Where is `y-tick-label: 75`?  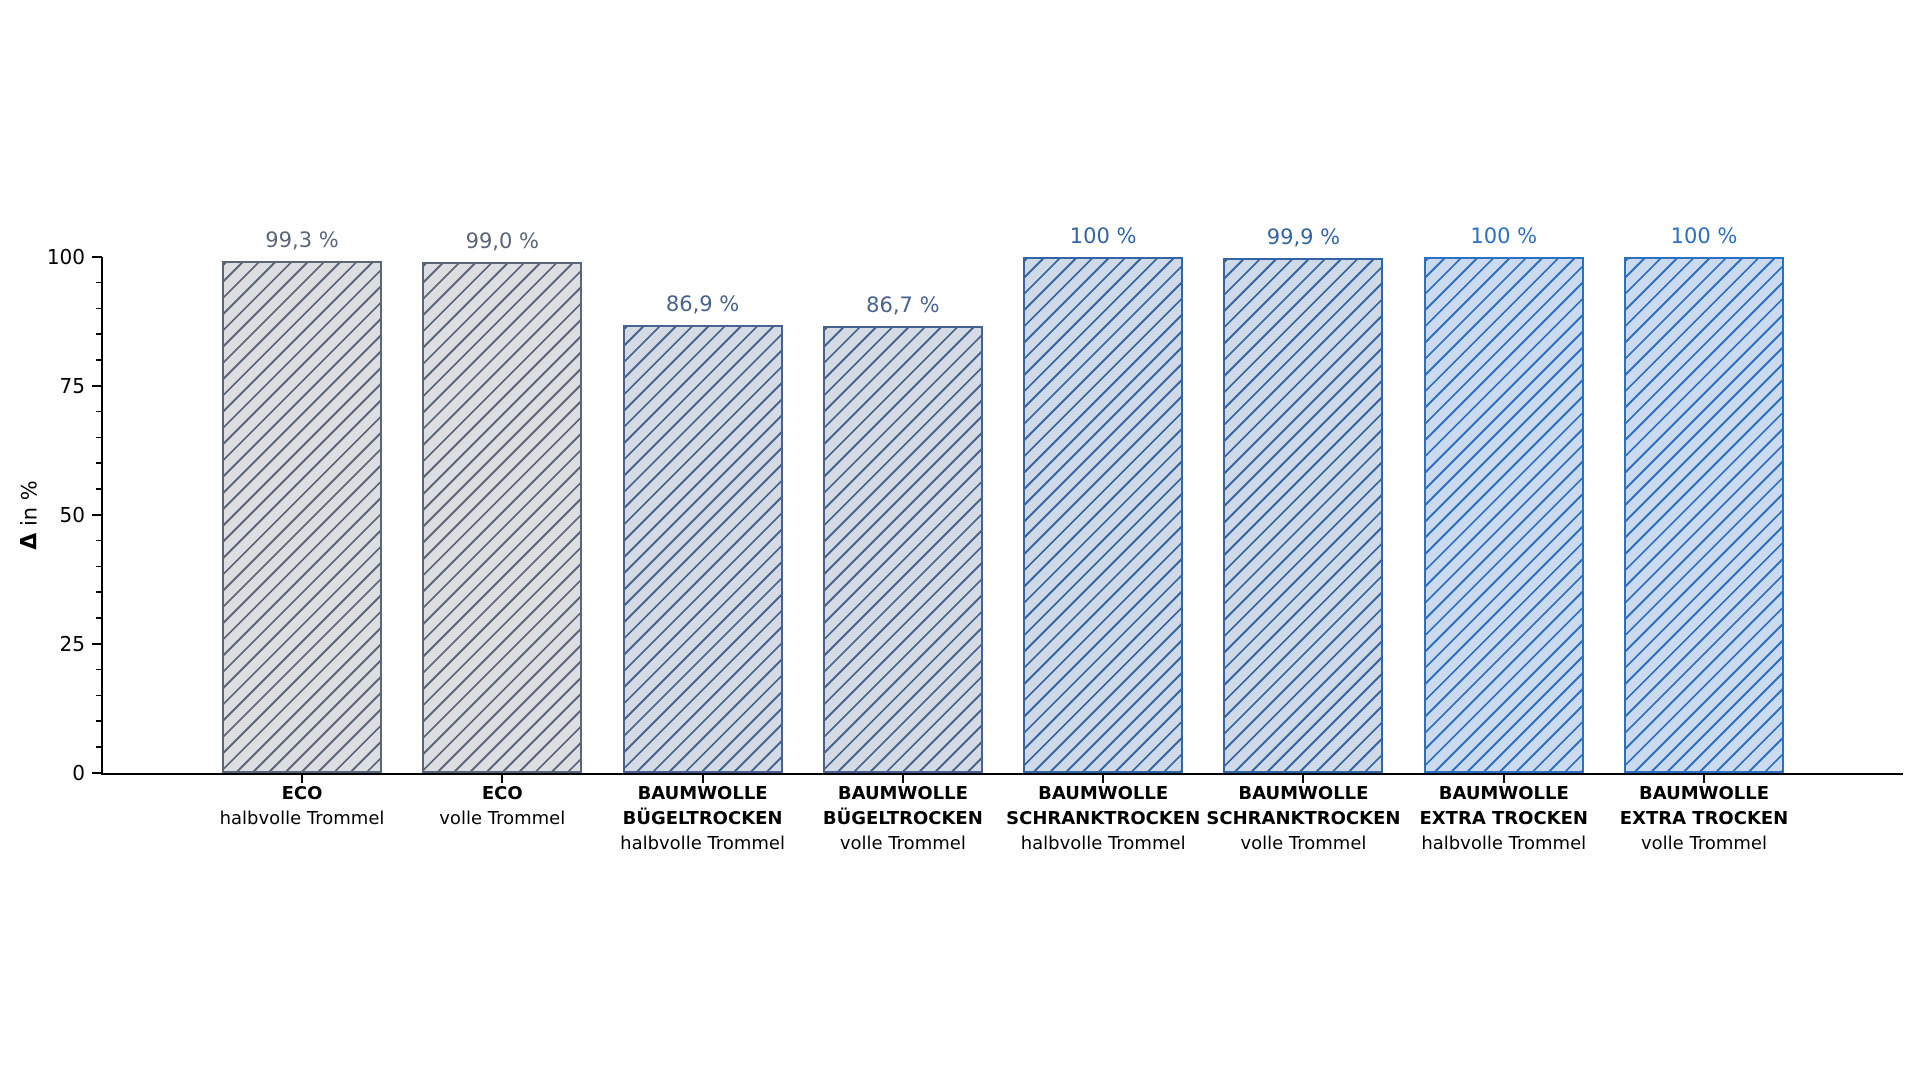
y-tick-label: 75 is located at coordinates (72, 386).